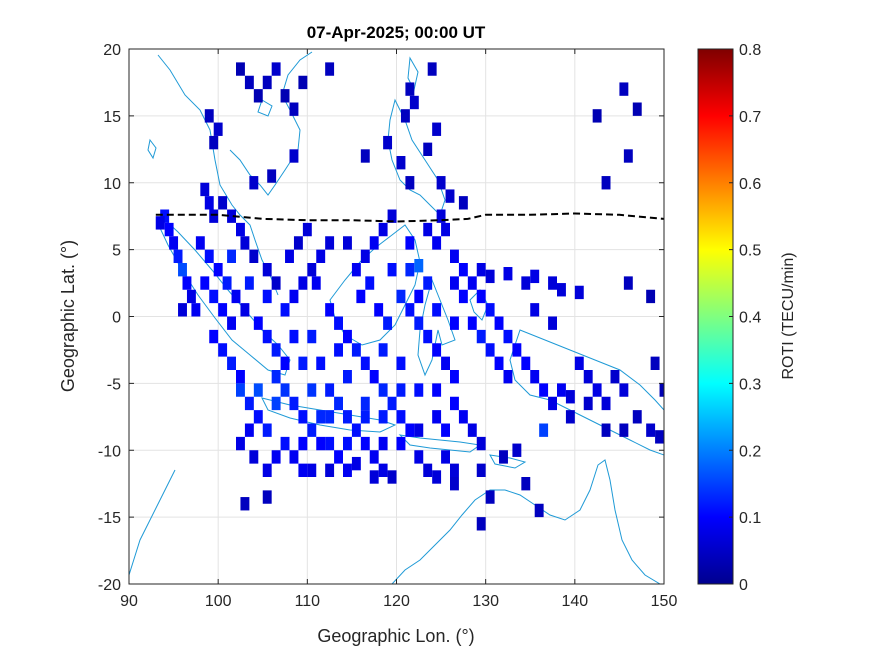  What do you see at coordinates (116, 251) in the screenshot?
I see `y-tick-label: 5` at bounding box center [116, 251].